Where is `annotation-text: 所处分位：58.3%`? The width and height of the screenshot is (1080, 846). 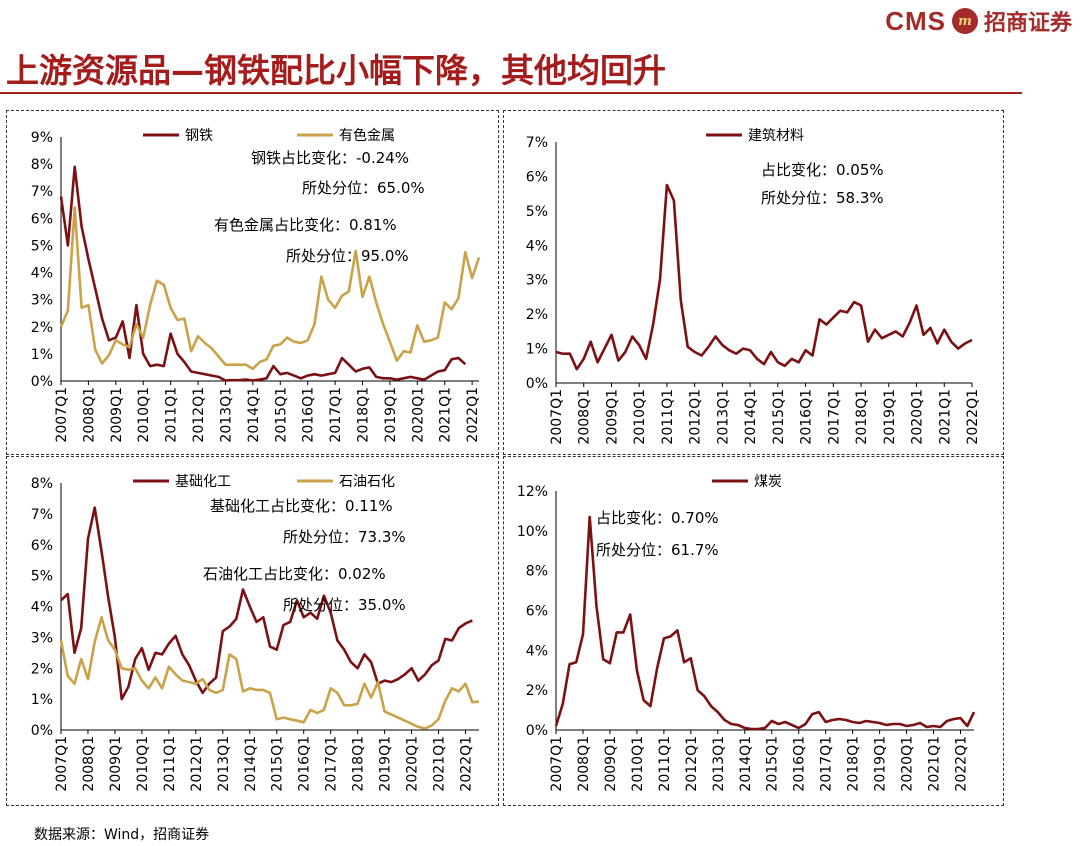 annotation-text: 所处分位：58.3% is located at coordinates (822, 198).